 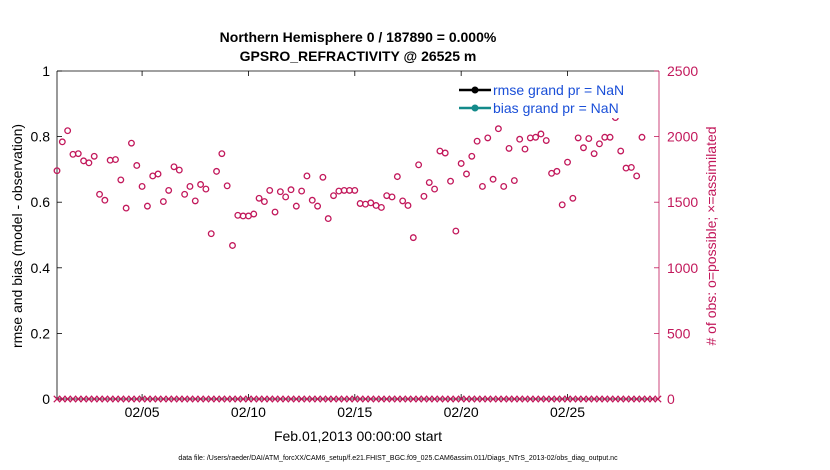 What do you see at coordinates (682, 268) in the screenshot?
I see `right-y-tick-label: 1000` at bounding box center [682, 268].